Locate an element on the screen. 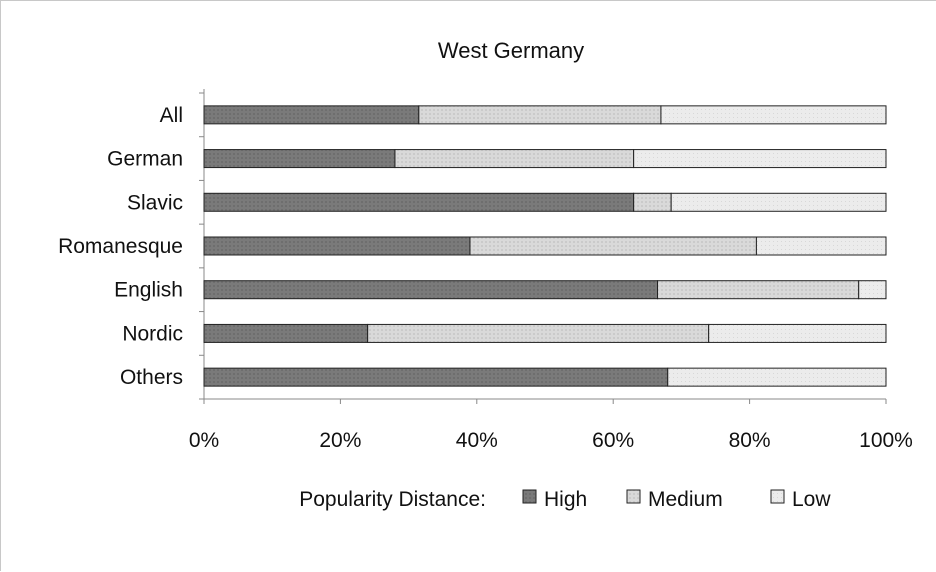 The image size is (936, 572). legend-label-low: Low is located at coordinates (811, 499).